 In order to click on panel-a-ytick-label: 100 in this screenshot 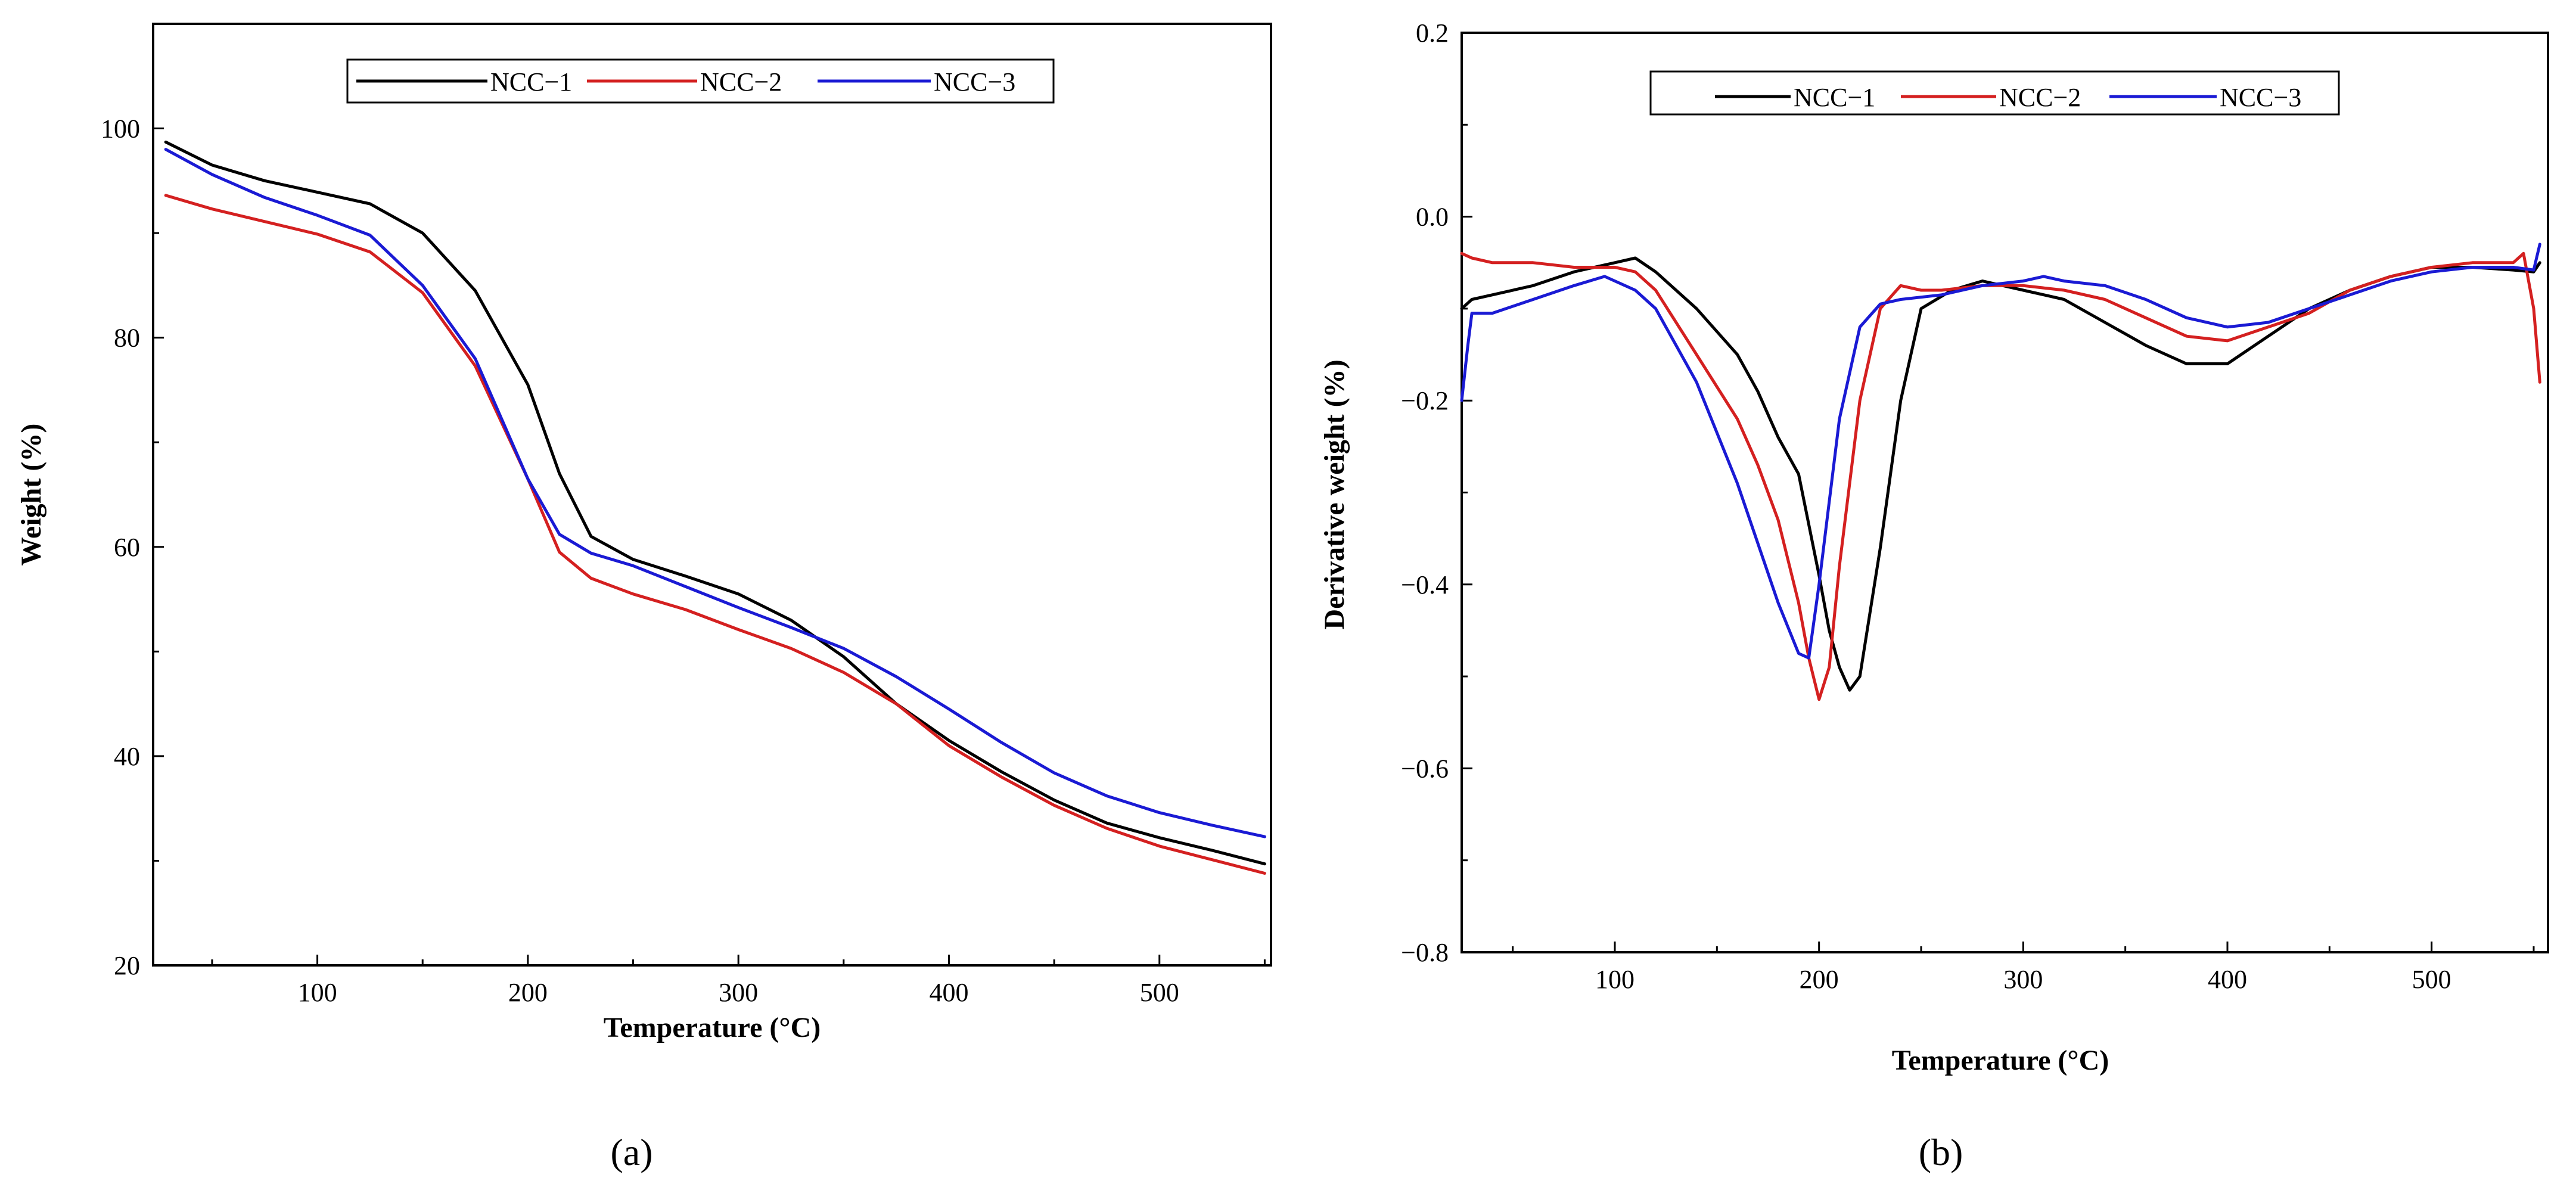, I will do `click(120, 129)`.